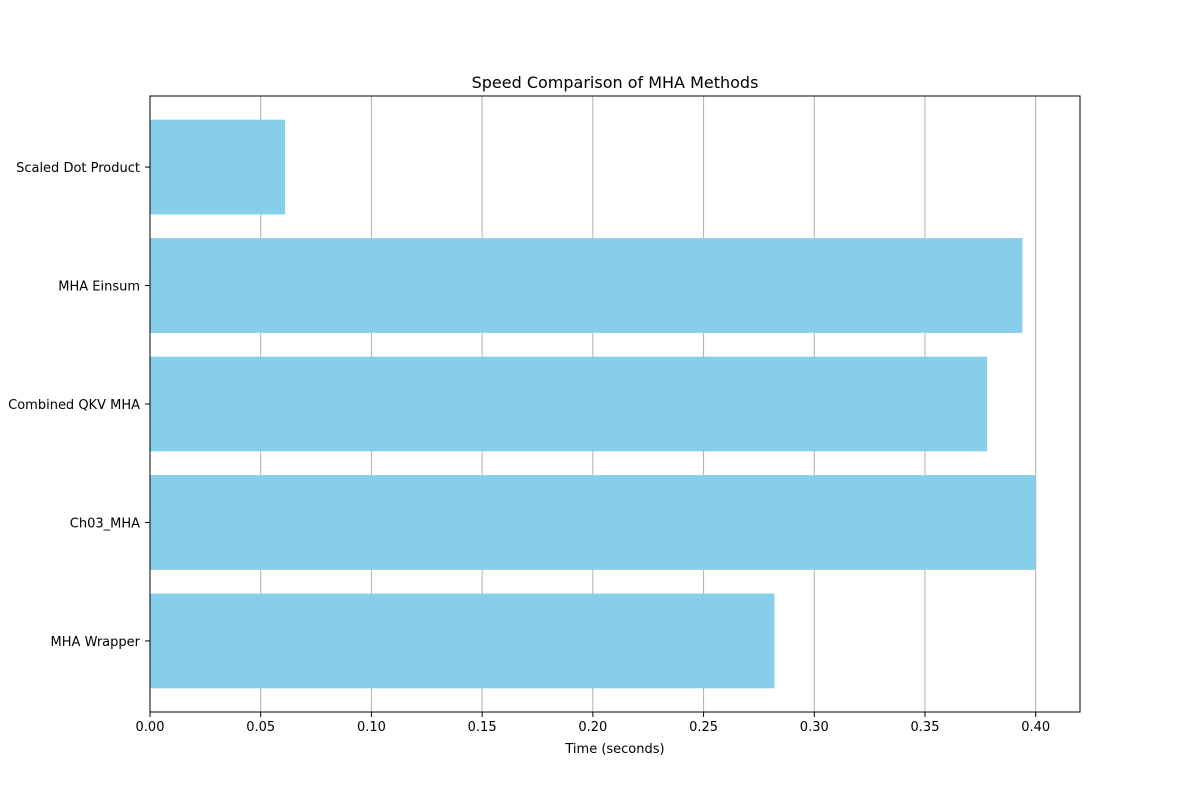 Image resolution: width=1200 pixels, height=800 pixels. Describe the element at coordinates (78, 168) in the screenshot. I see `y-tick-label: Scaled Dot Product` at that location.